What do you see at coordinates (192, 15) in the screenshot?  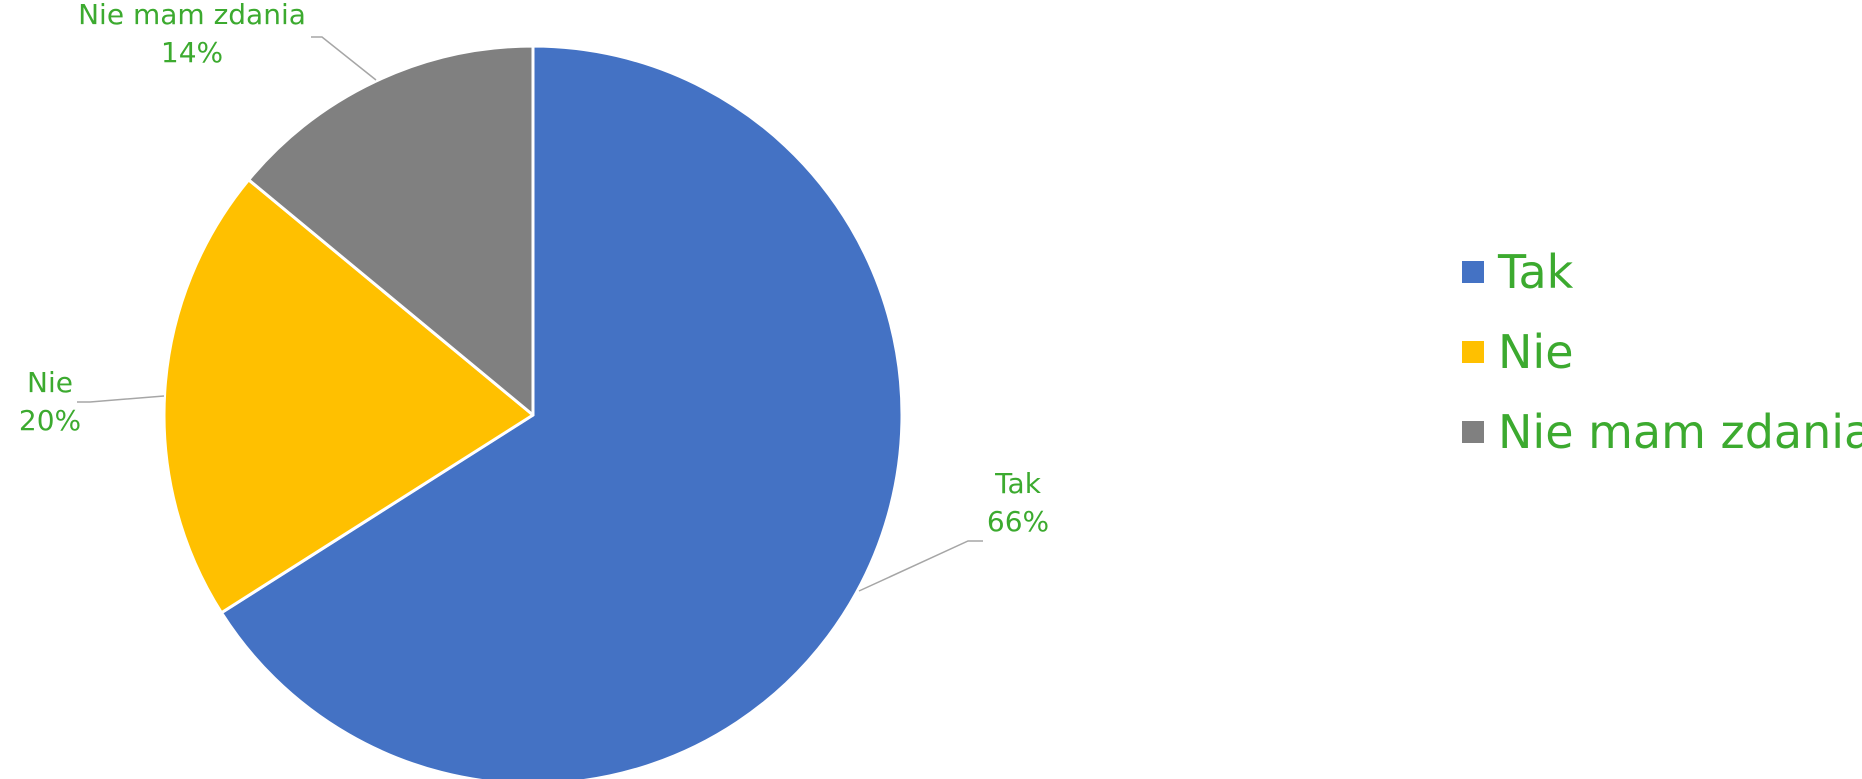 I see `data-label-category: Nie mam zdania` at bounding box center [192, 15].